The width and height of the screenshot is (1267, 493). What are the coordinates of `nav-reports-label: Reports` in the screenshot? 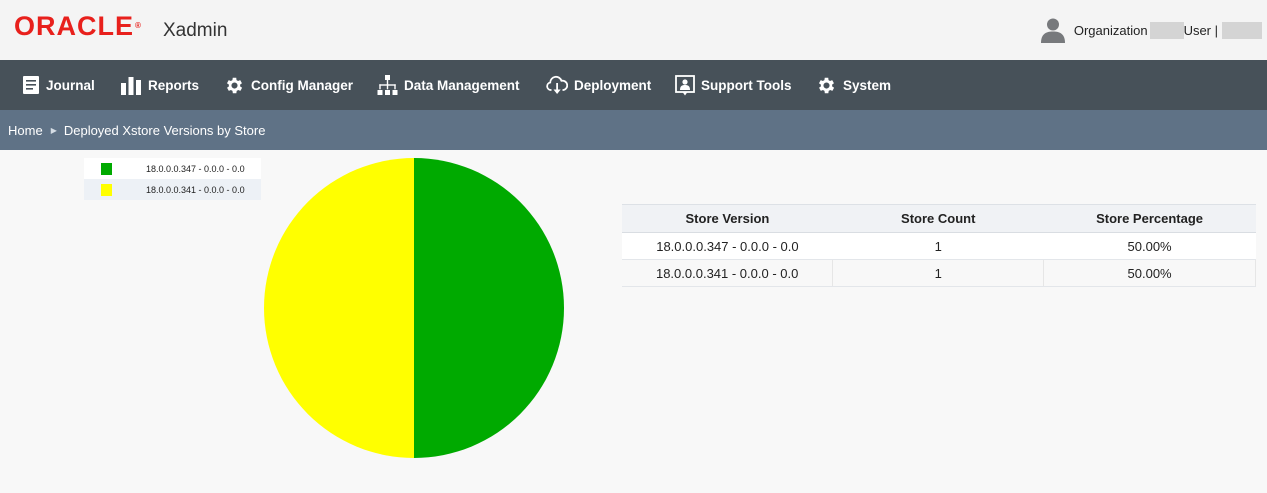 It's located at (174, 85).